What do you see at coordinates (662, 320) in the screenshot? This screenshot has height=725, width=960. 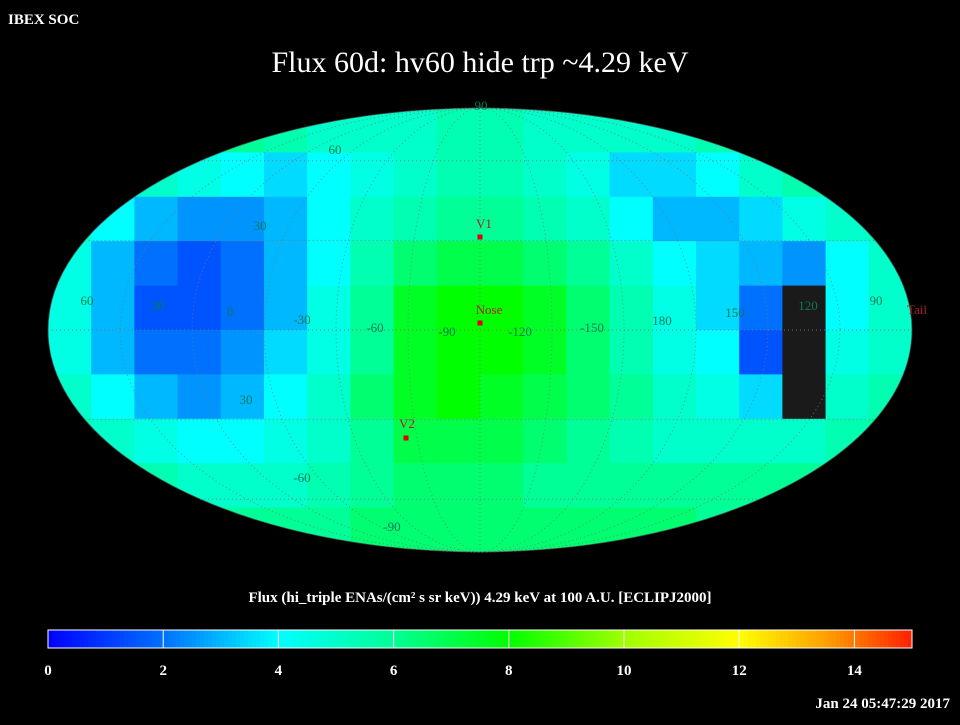 I see `graticule-label: 180` at bounding box center [662, 320].